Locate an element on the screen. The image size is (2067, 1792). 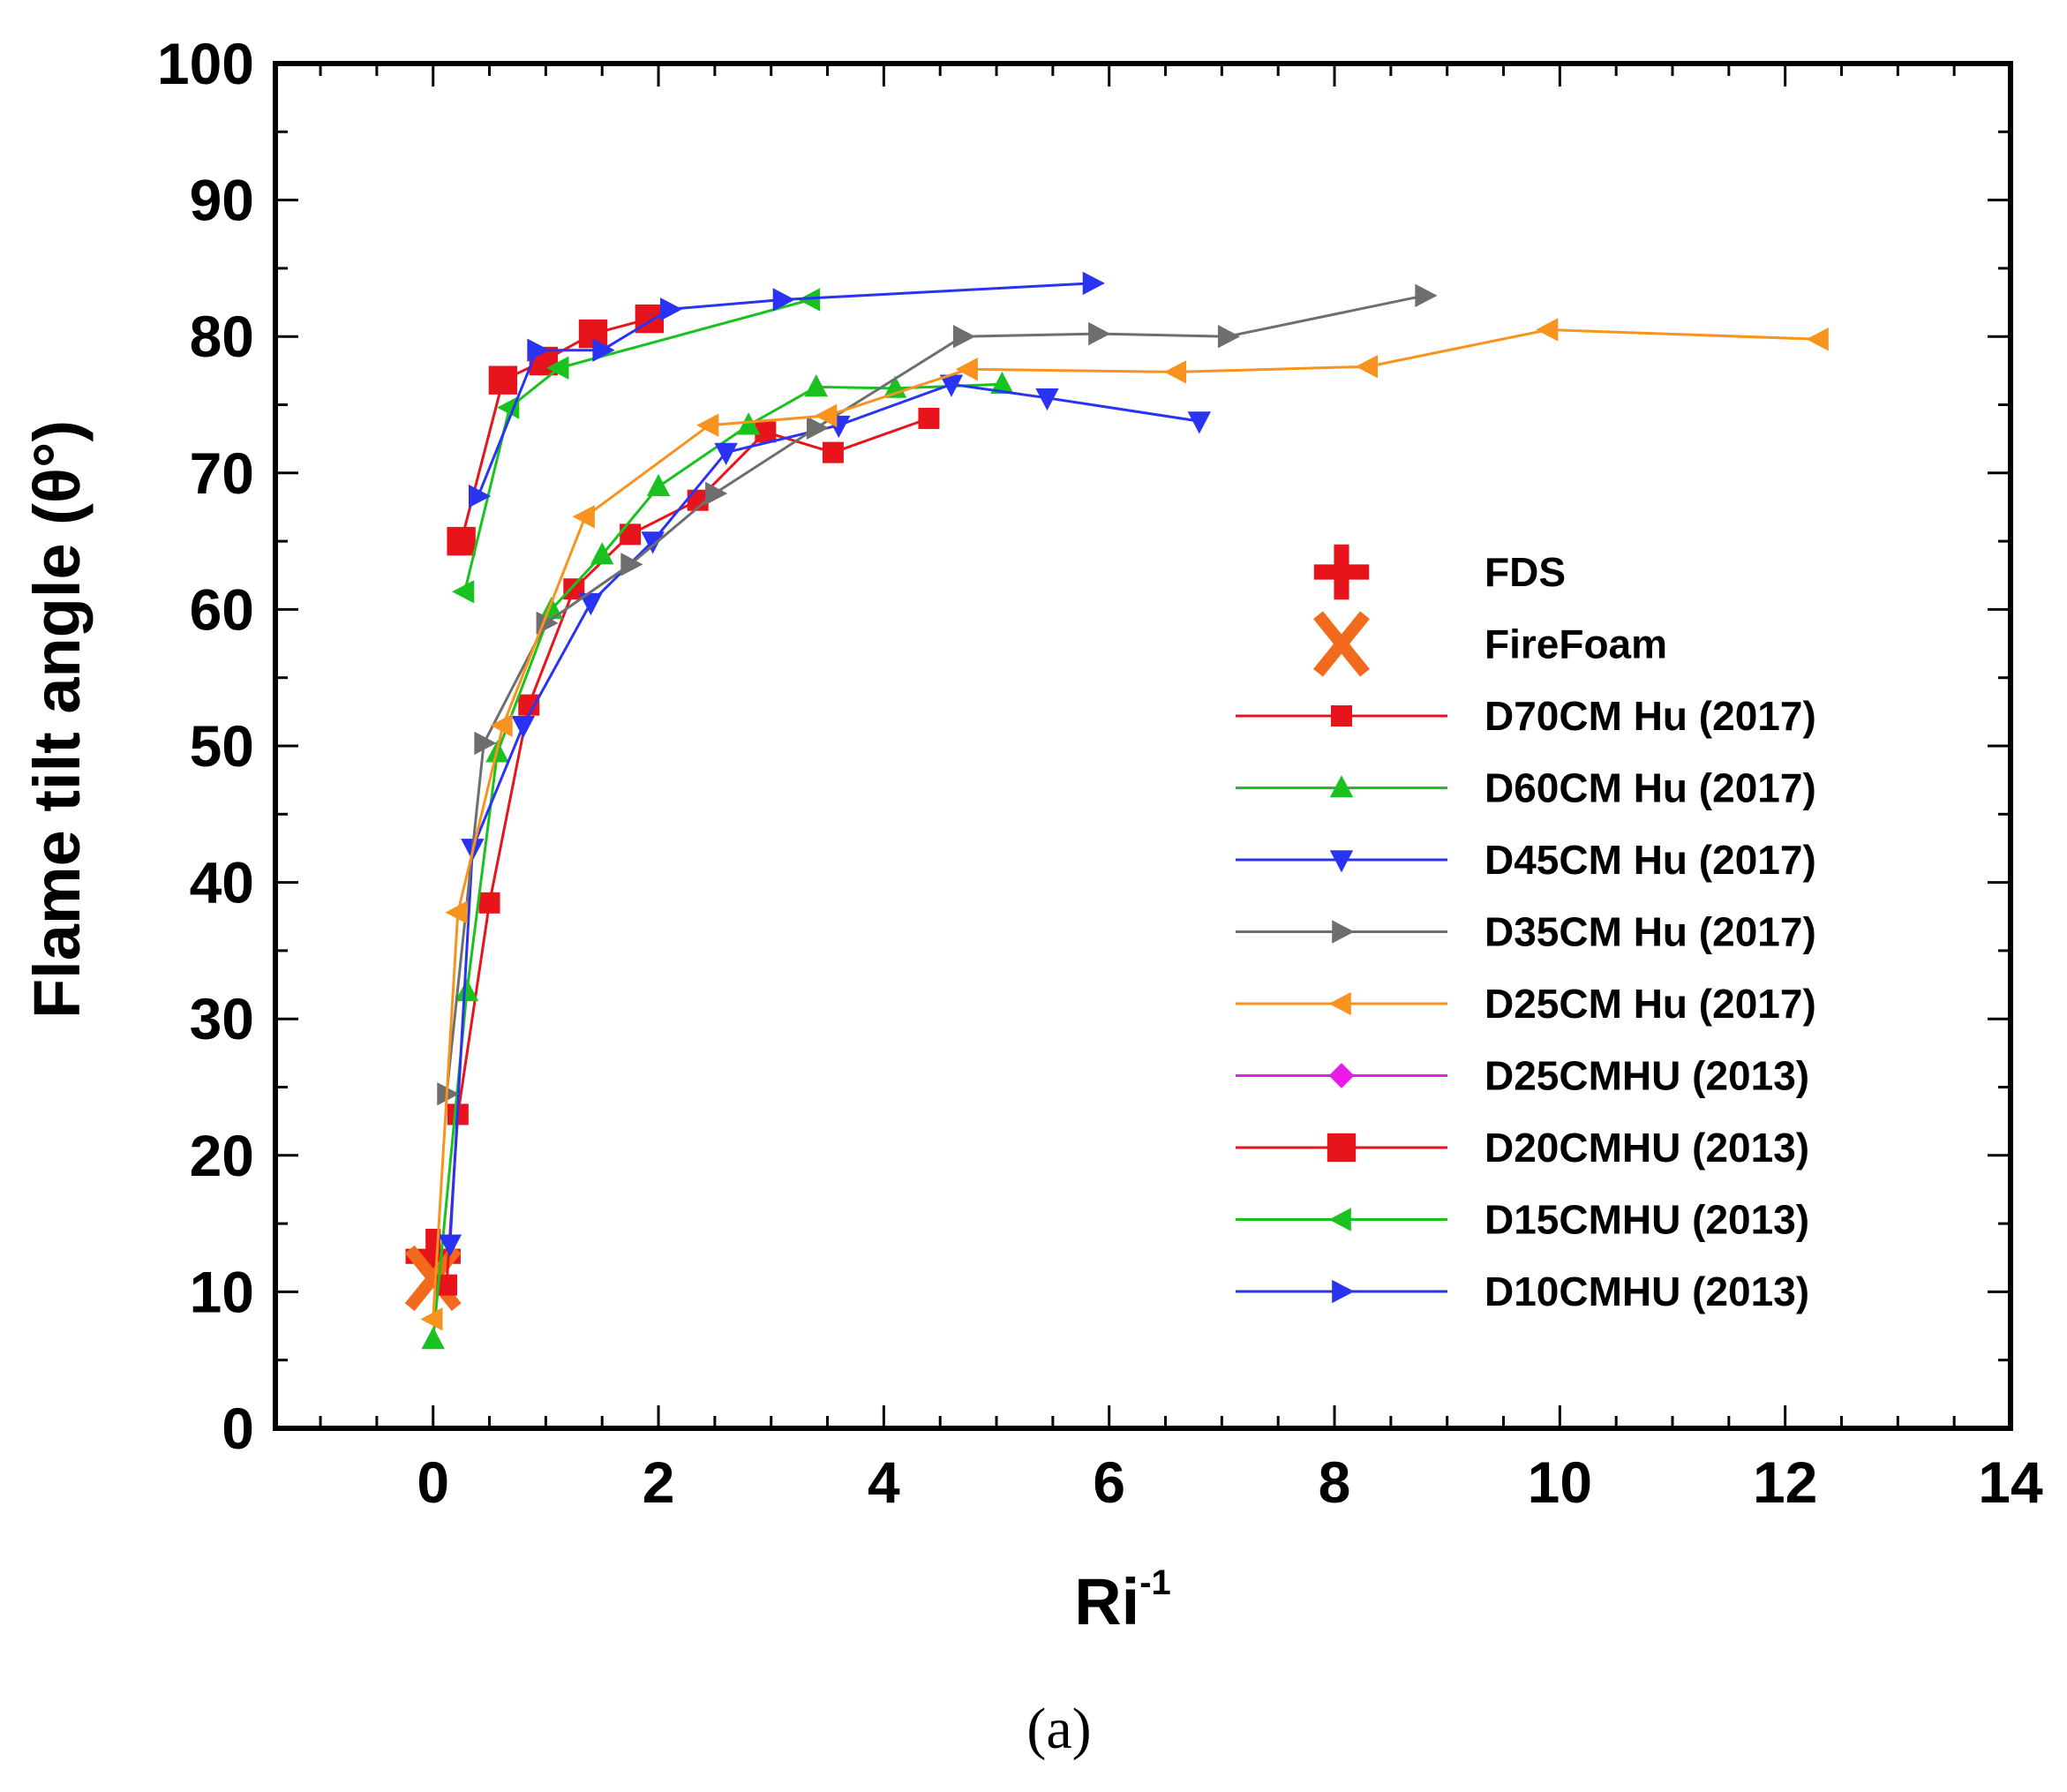
y-axis-title: Flame tilt angle (θ°) is located at coordinates (57, 719).